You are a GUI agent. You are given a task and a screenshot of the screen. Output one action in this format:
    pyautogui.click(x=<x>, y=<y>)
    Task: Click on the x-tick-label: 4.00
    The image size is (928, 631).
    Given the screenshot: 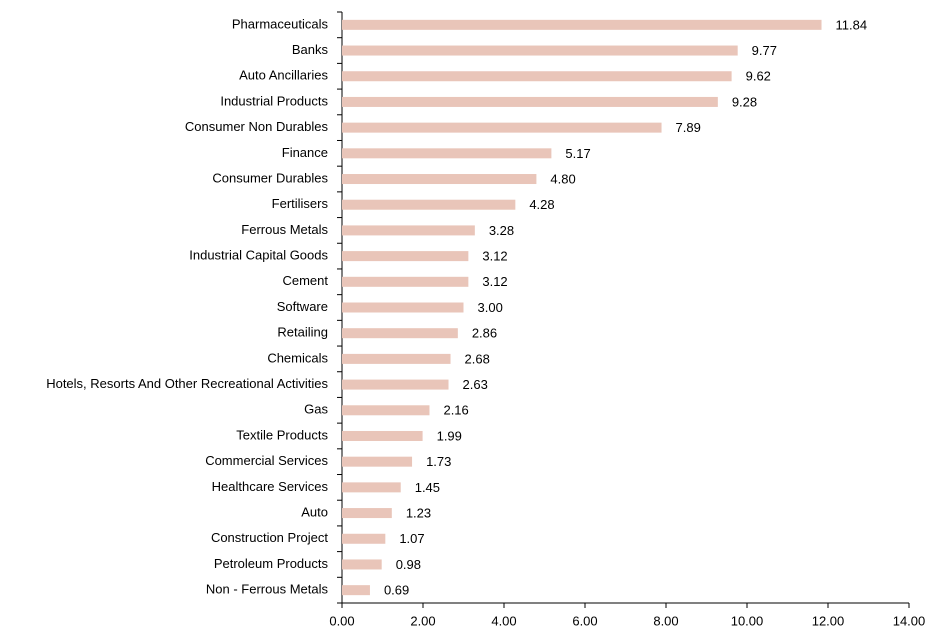 What is the action you would take?
    pyautogui.click(x=503, y=620)
    